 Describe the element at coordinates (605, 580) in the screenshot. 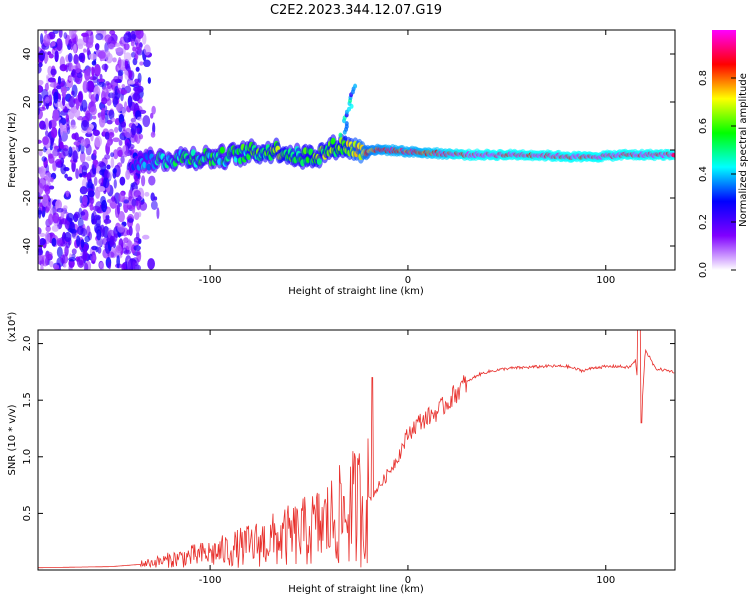

I see `snr-xtick-label: 100` at that location.